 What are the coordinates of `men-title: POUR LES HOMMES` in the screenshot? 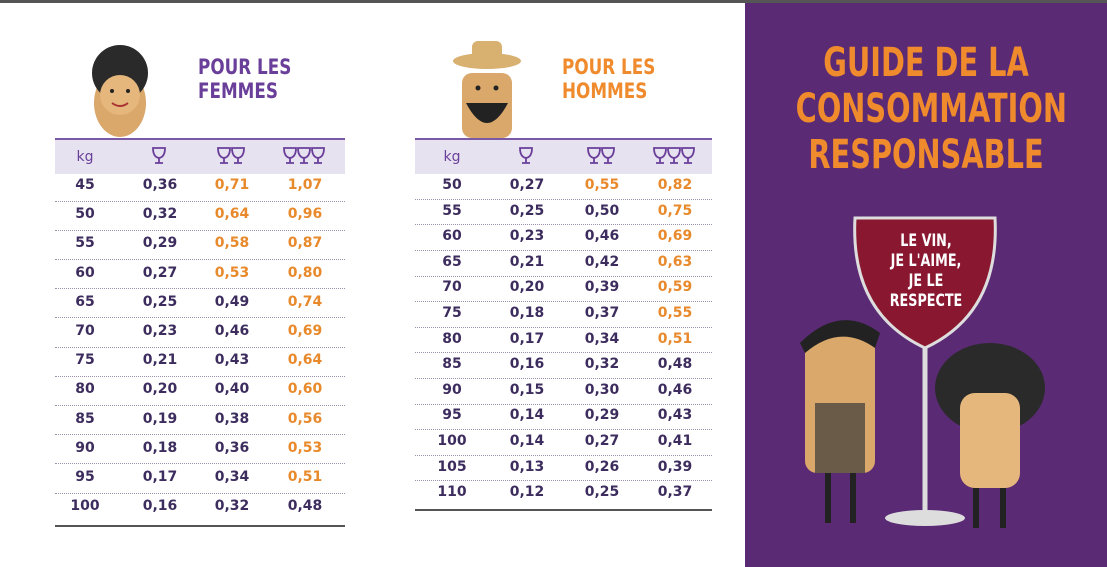 It's located at (608, 79).